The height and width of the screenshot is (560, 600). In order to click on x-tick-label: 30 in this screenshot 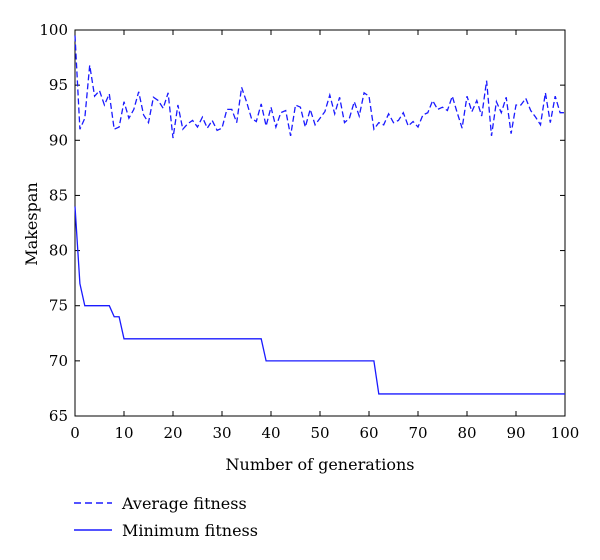, I will do `click(221, 433)`.